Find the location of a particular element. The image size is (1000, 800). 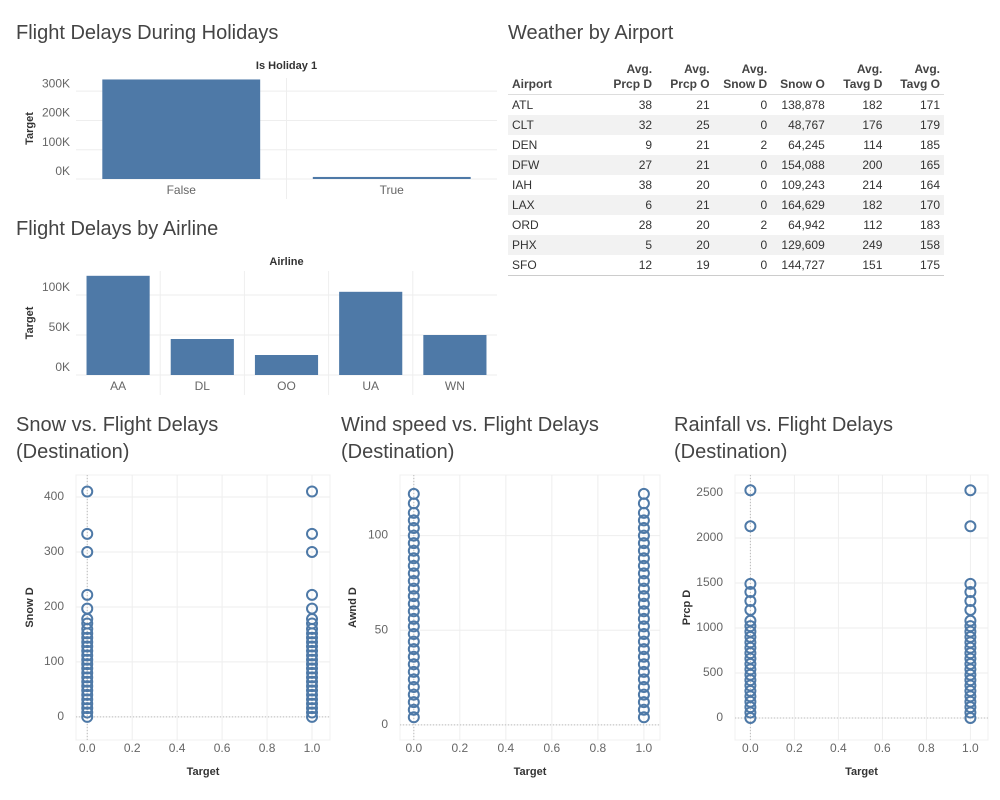

y-tick-label: 100 is located at coordinates (378, 535).